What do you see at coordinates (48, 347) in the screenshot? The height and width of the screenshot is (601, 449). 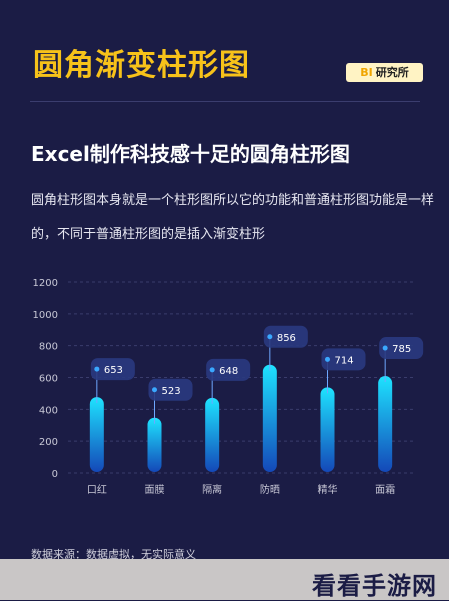 I see `y-tick-label: 800` at bounding box center [48, 347].